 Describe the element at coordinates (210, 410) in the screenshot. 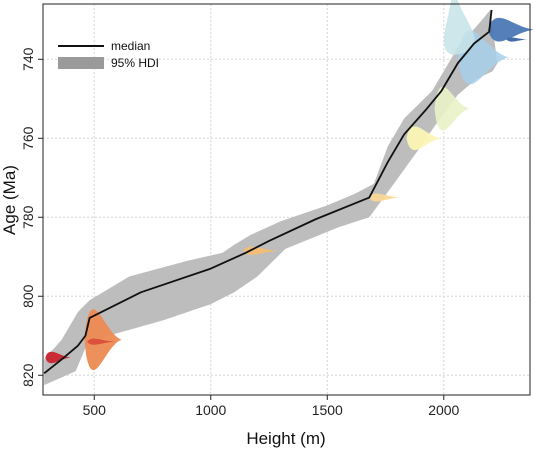

I see `x-tick-label: 1000` at that location.